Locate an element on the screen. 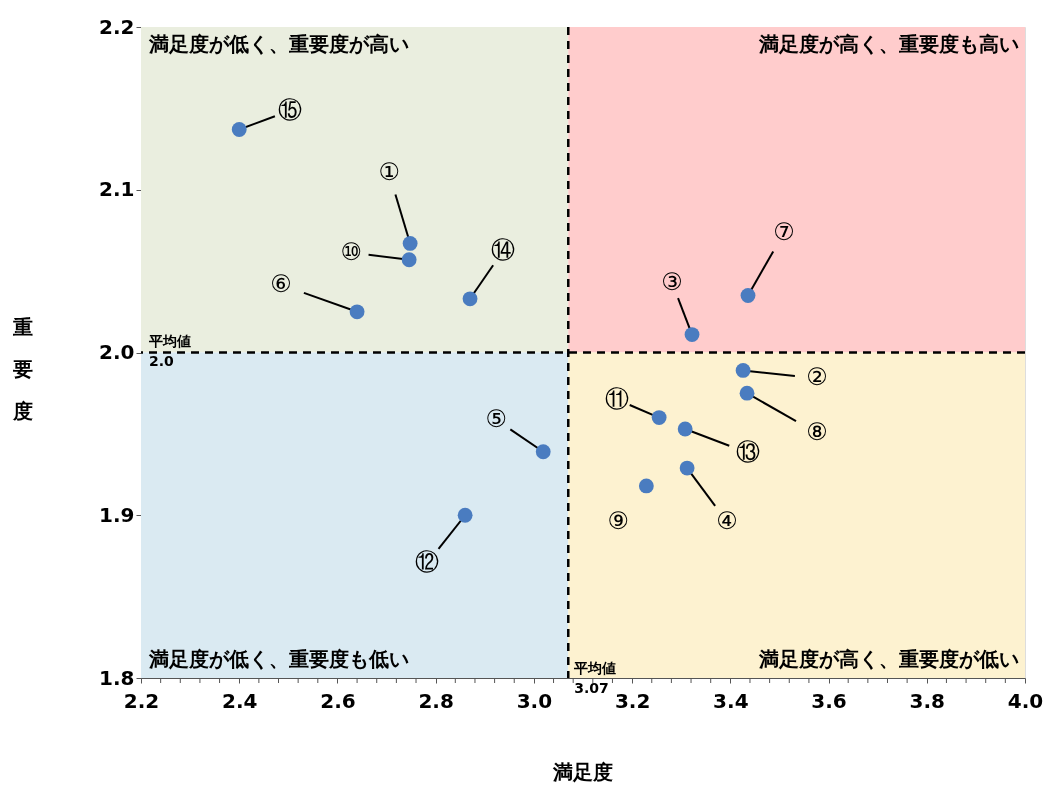  band-label: 満足度が低く、重要度も低い is located at coordinates (278, 659).